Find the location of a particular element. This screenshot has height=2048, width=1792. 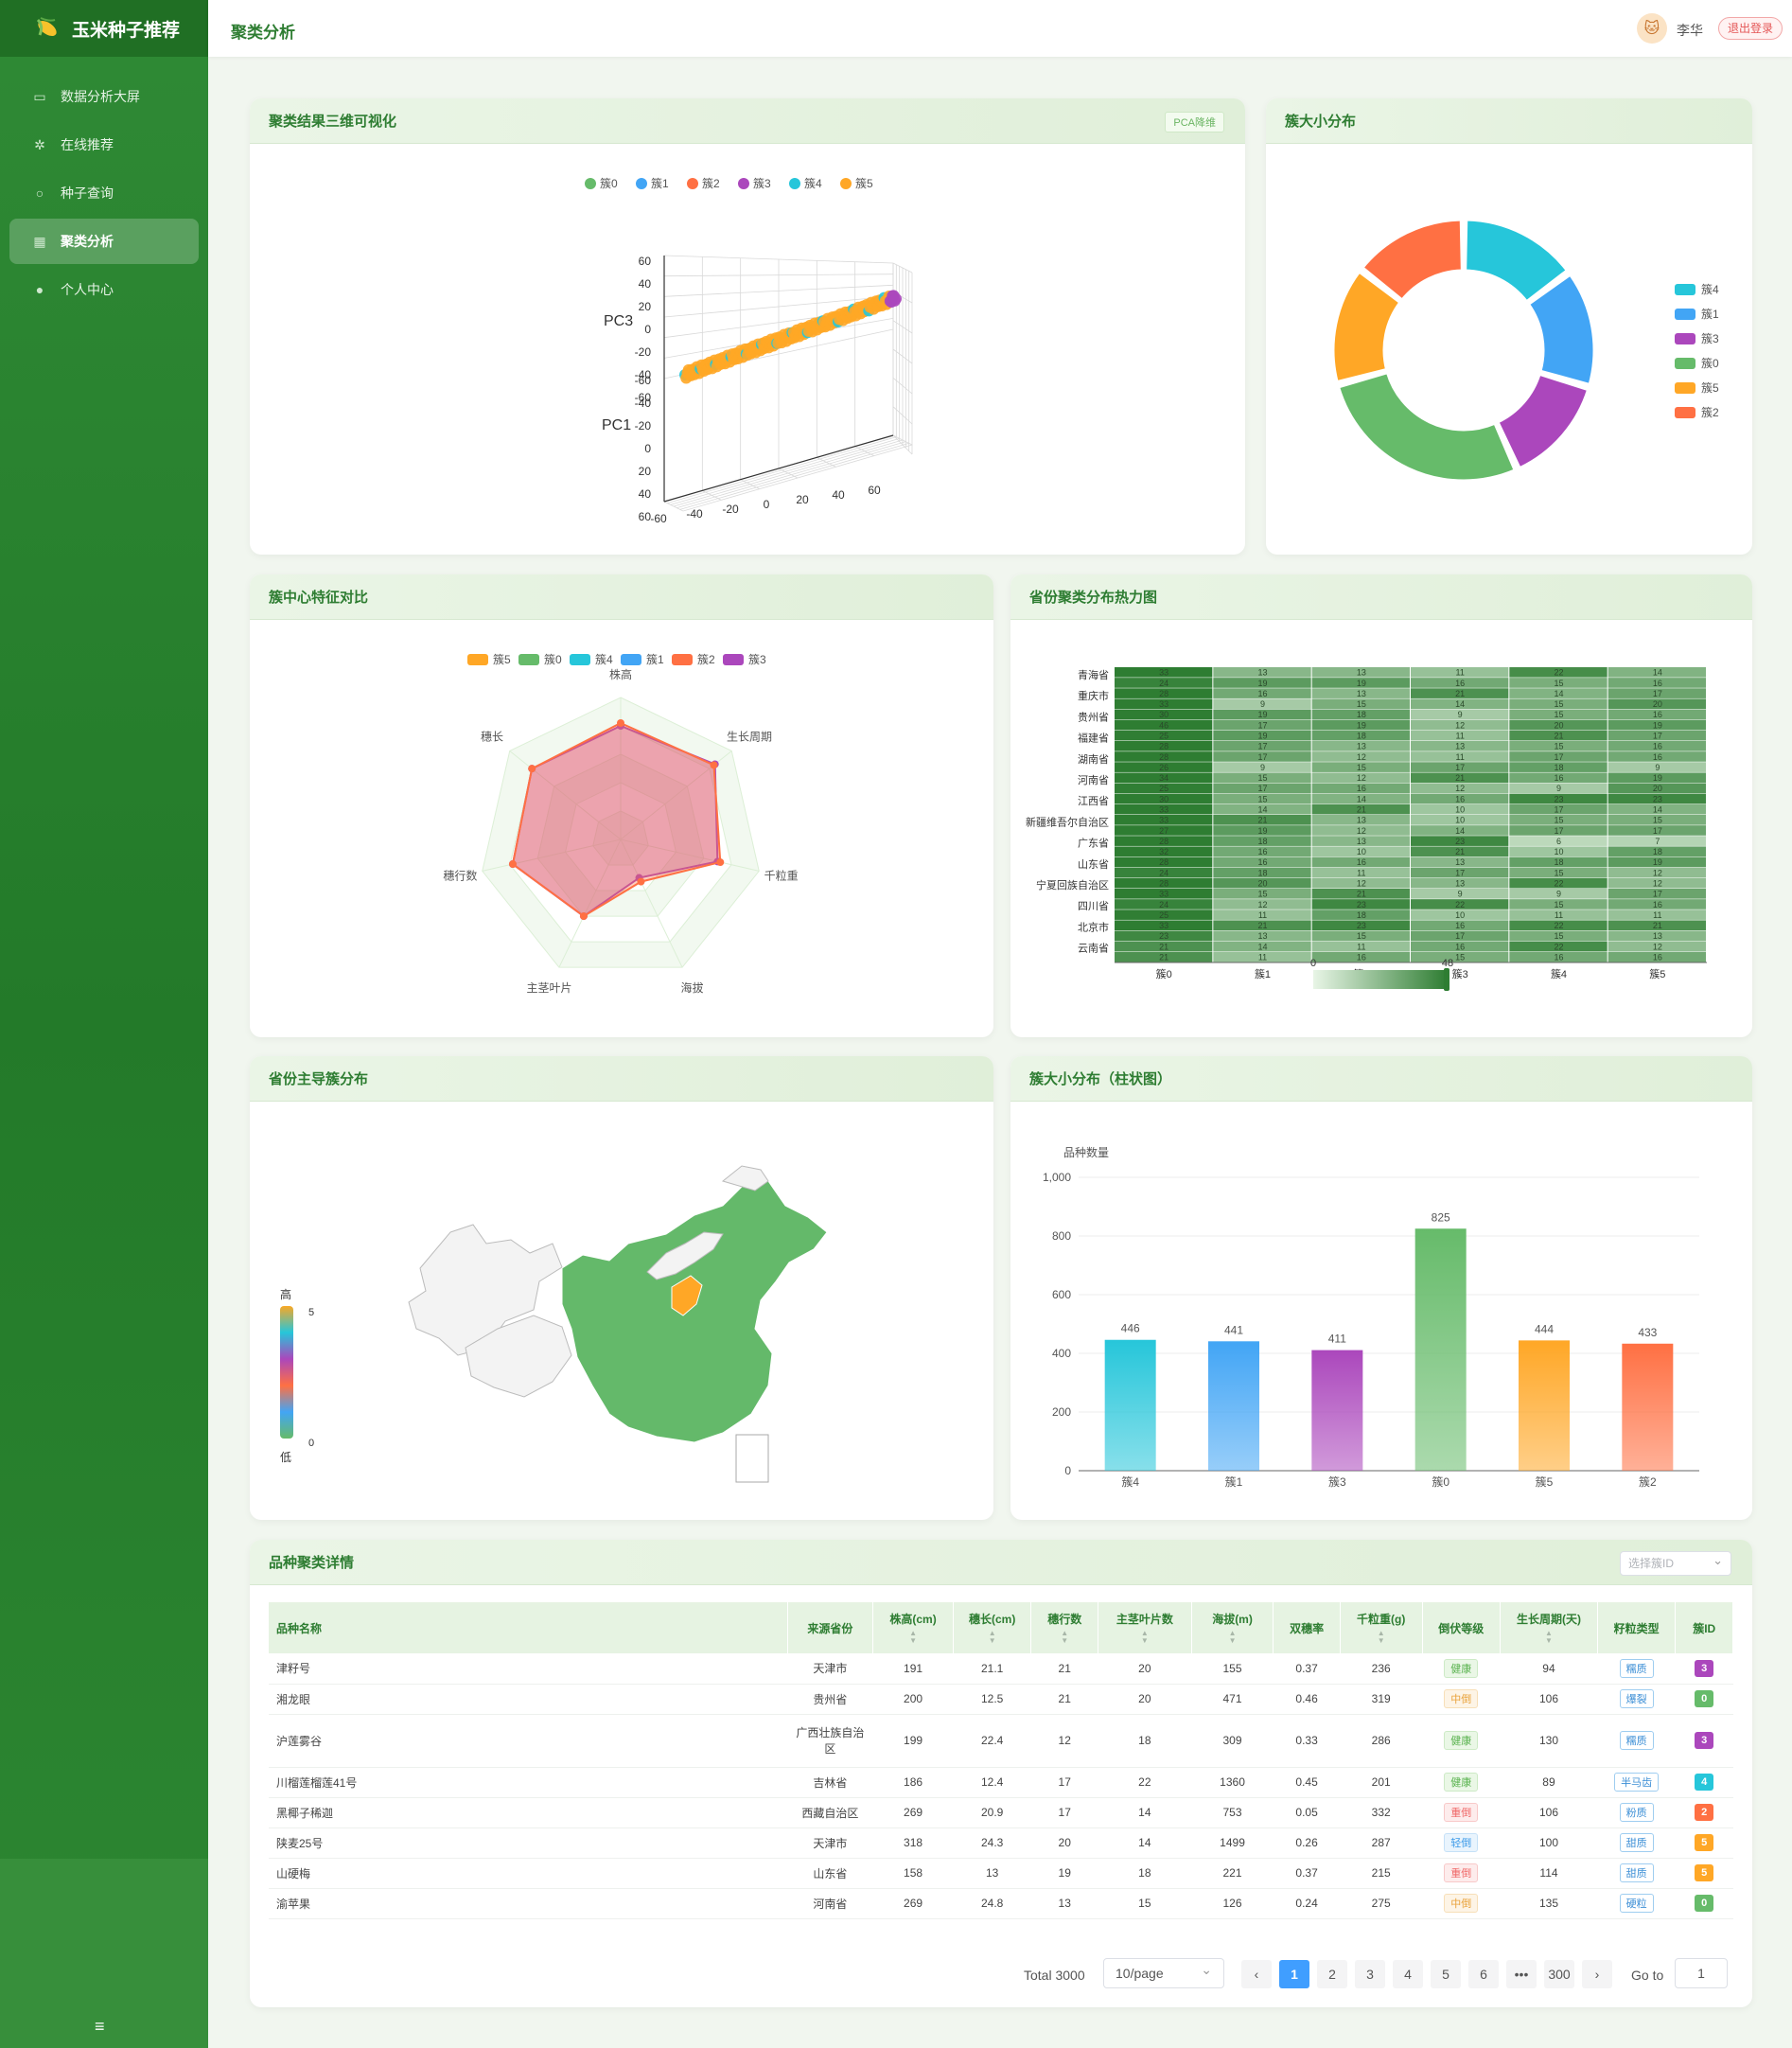

table-row: 津籽号 天津市 191 21.1 21 20 155 0.37 236 健康 94 糯质 3 is located at coordinates (1001, 1669).